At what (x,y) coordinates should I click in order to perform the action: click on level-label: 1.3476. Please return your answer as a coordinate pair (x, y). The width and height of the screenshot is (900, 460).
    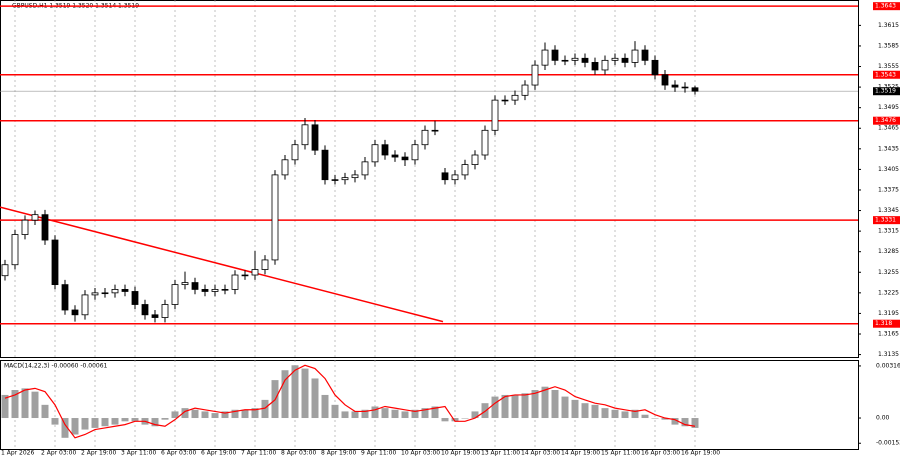
    Looking at the image, I should click on (885, 120).